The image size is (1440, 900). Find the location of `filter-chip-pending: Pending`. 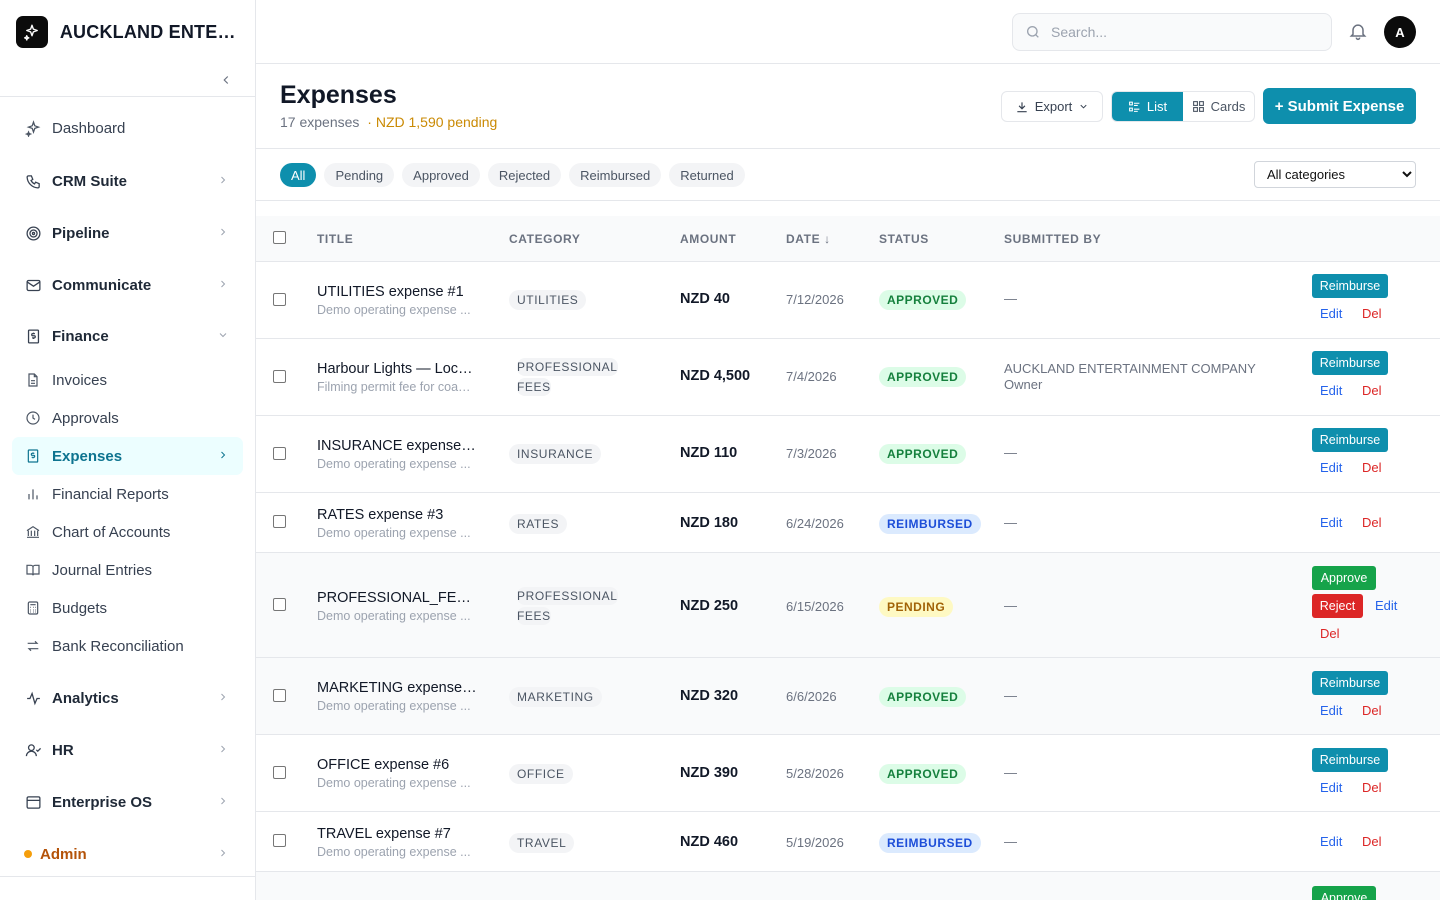

filter-chip-pending: Pending is located at coordinates (359, 175).